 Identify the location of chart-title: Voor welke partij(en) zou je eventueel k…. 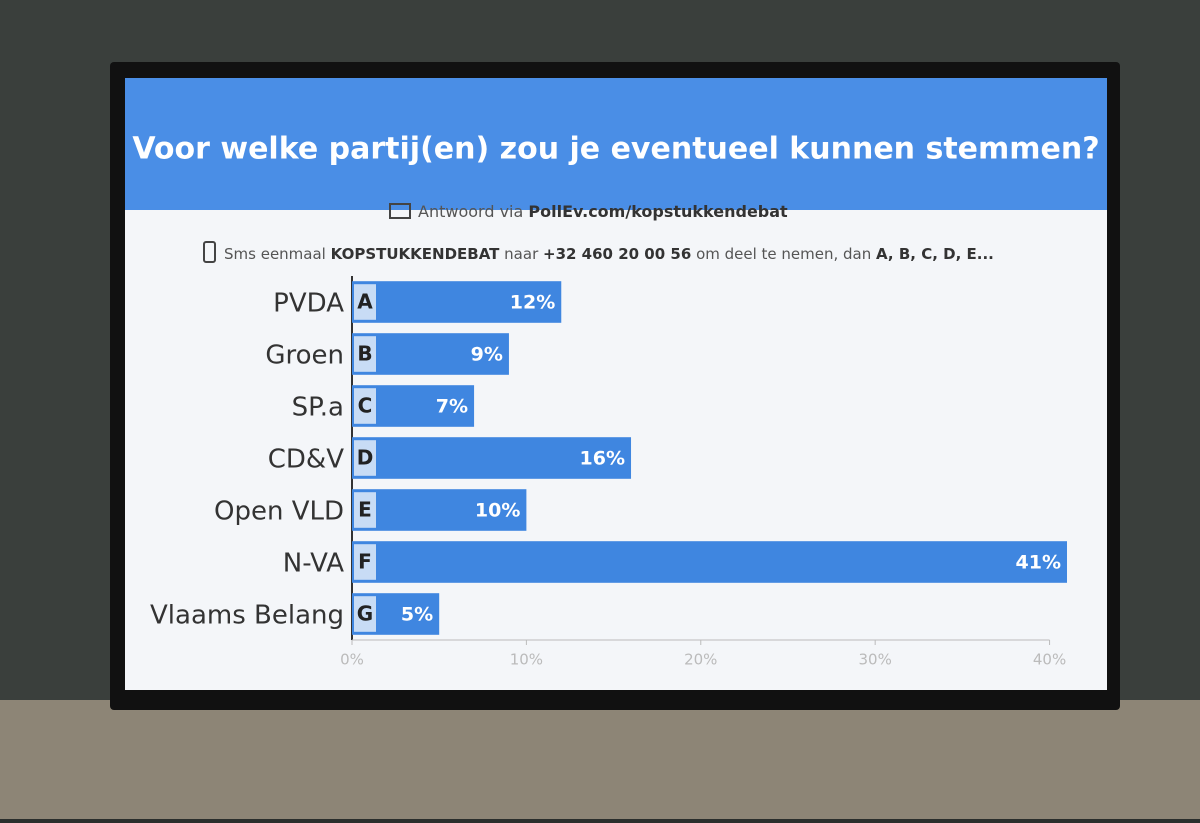
(615, 149).